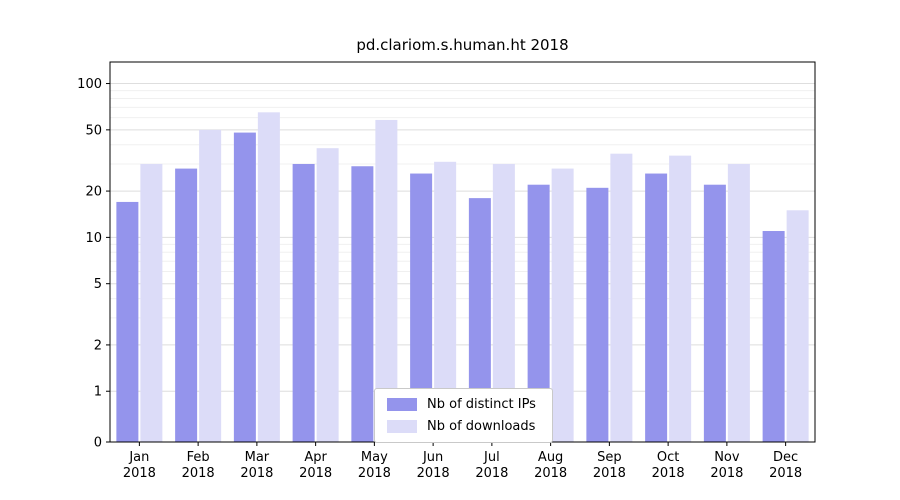  Describe the element at coordinates (93, 238) in the screenshot. I see `y-tick-label: 10` at that location.